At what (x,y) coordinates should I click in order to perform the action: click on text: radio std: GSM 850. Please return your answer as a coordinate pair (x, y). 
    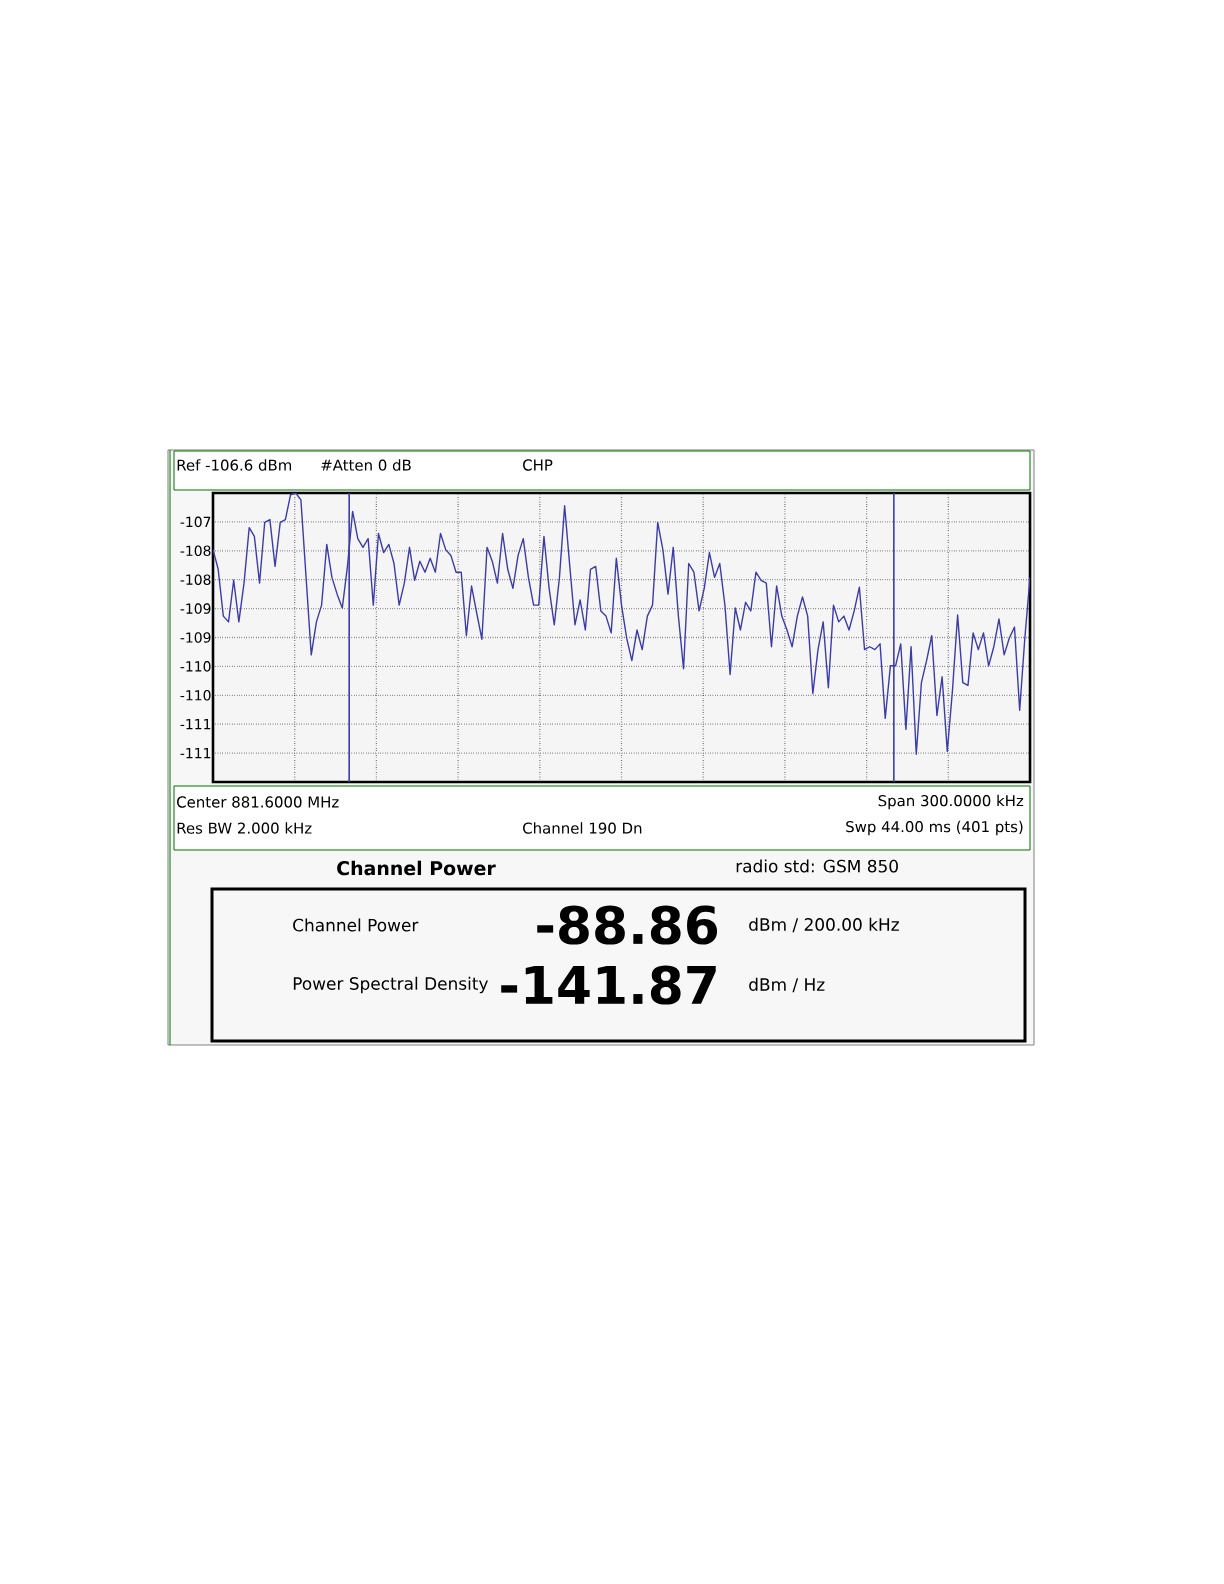
    Looking at the image, I should click on (817, 866).